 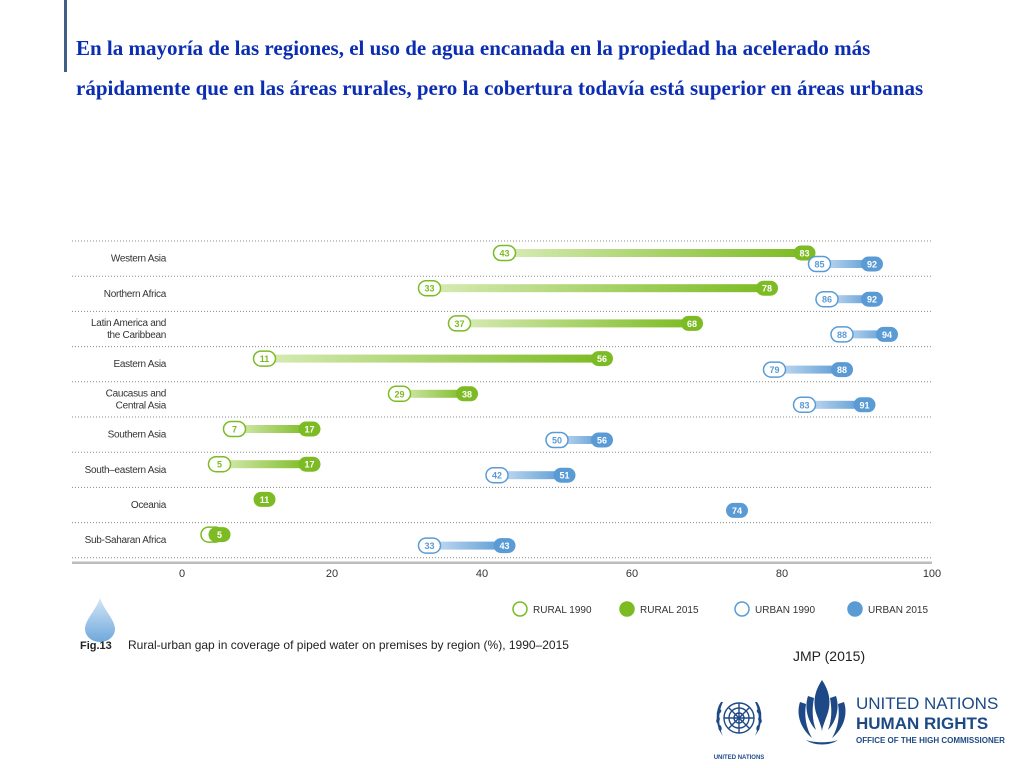 What do you see at coordinates (139, 364) in the screenshot?
I see `category-label: Eastern Asia` at bounding box center [139, 364].